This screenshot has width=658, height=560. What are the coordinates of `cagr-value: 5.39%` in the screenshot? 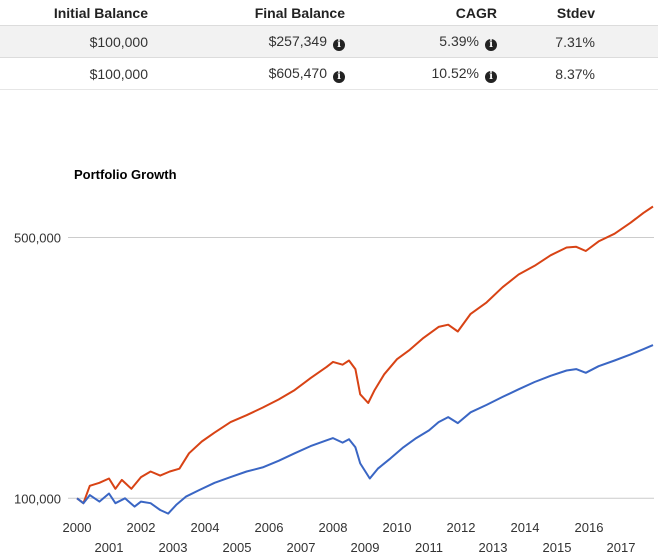 It's located at (459, 40).